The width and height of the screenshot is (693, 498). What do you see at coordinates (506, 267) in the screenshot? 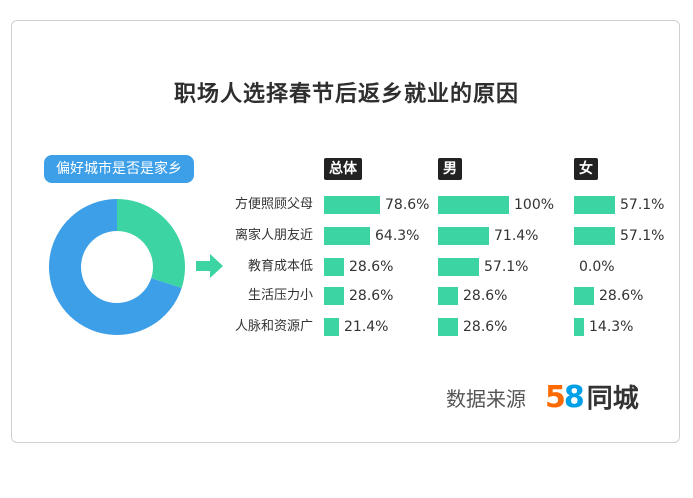
I see `bar-value-label-1-2: 57.1%` at bounding box center [506, 267].